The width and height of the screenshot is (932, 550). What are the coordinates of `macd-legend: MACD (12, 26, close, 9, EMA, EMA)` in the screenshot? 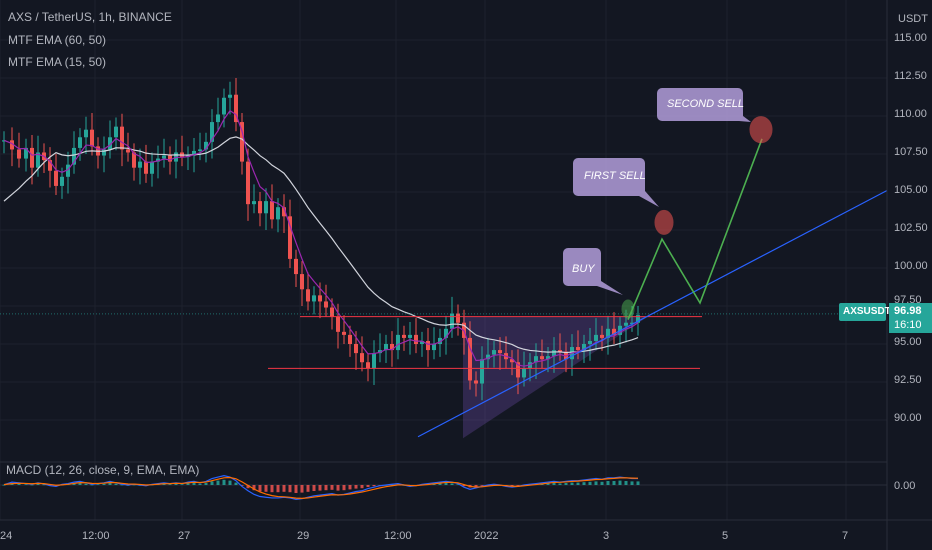 It's located at (103, 470).